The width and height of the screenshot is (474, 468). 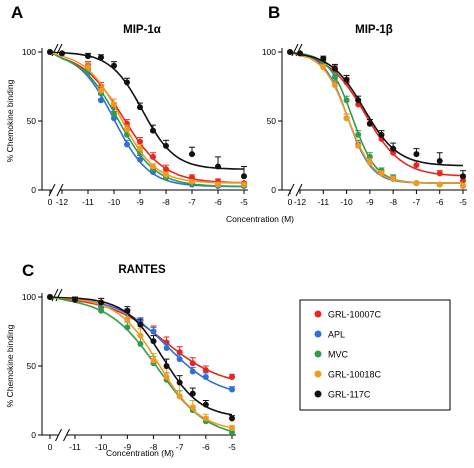 I want to click on x-tick-label: -12, so click(x=62, y=202).